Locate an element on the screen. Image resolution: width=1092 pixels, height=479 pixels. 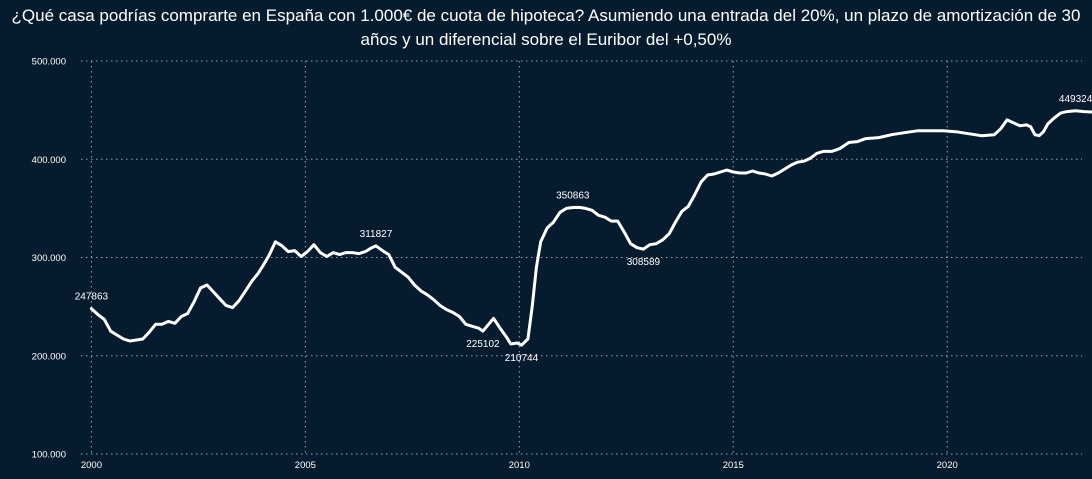
y-tick-label: 100.000 is located at coordinates (49, 455).